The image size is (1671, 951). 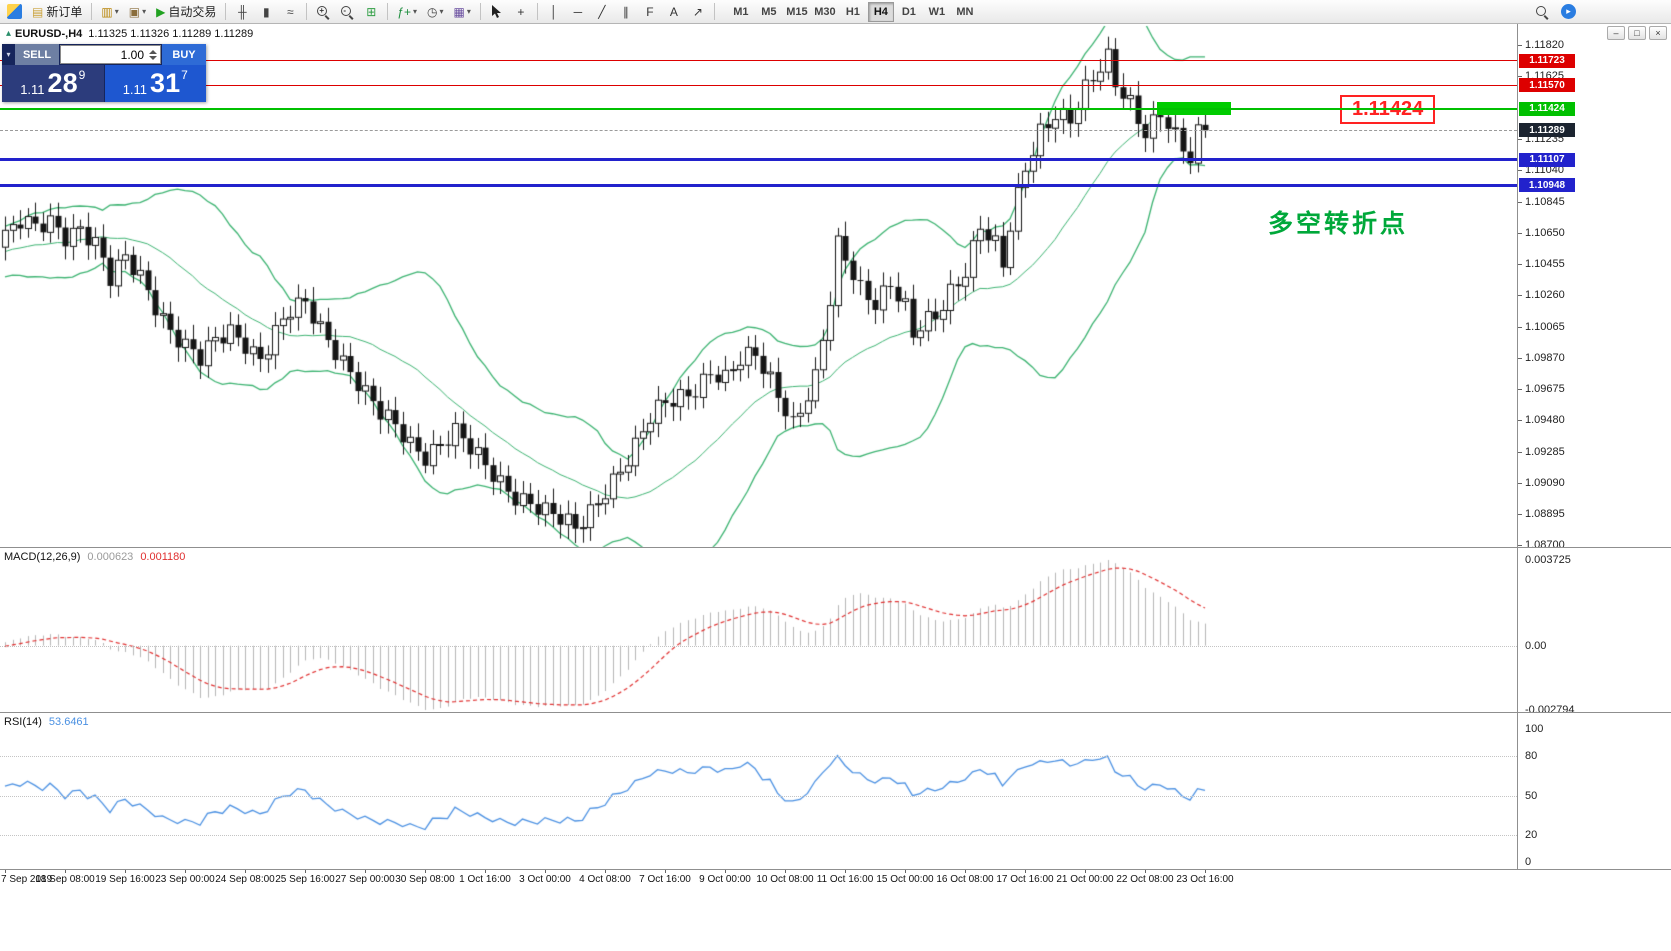 What do you see at coordinates (37, 54) in the screenshot?
I see `oct-sell-label: SELL` at bounding box center [37, 54].